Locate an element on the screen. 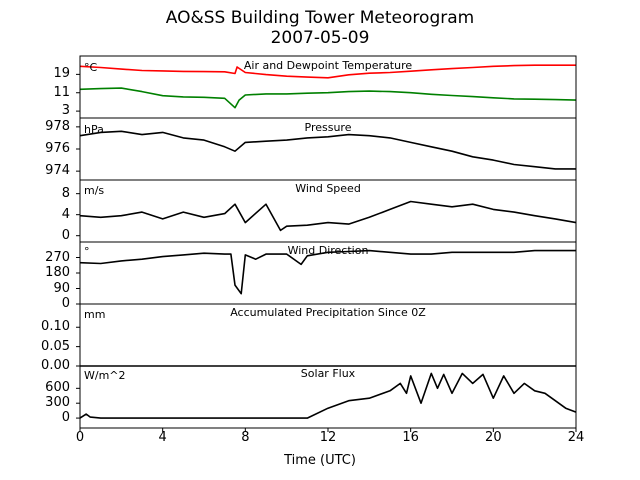  y-tick-label-pressure-1: 976 is located at coordinates (57, 148).